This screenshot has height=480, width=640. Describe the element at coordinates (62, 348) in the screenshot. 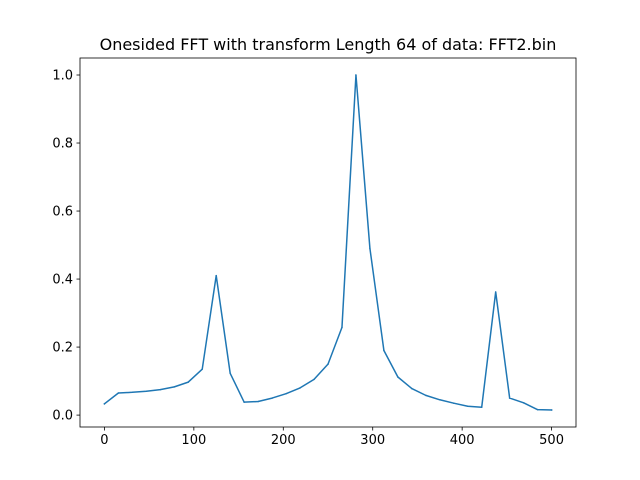

I see `y-tick-label: 0.2` at that location.